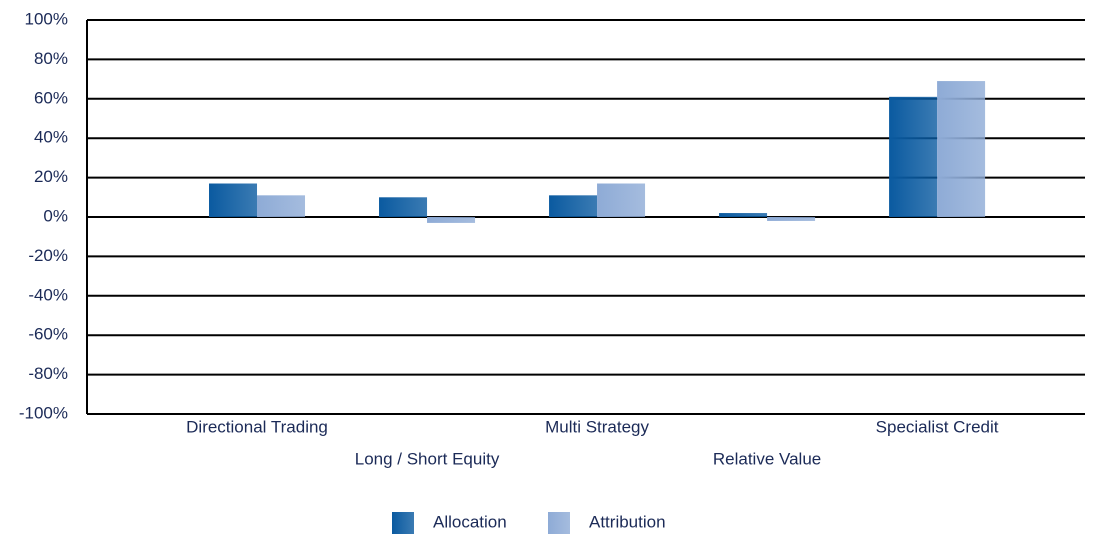 This screenshot has width=1097, height=537. I want to click on legend-label: Attribution, so click(627, 521).